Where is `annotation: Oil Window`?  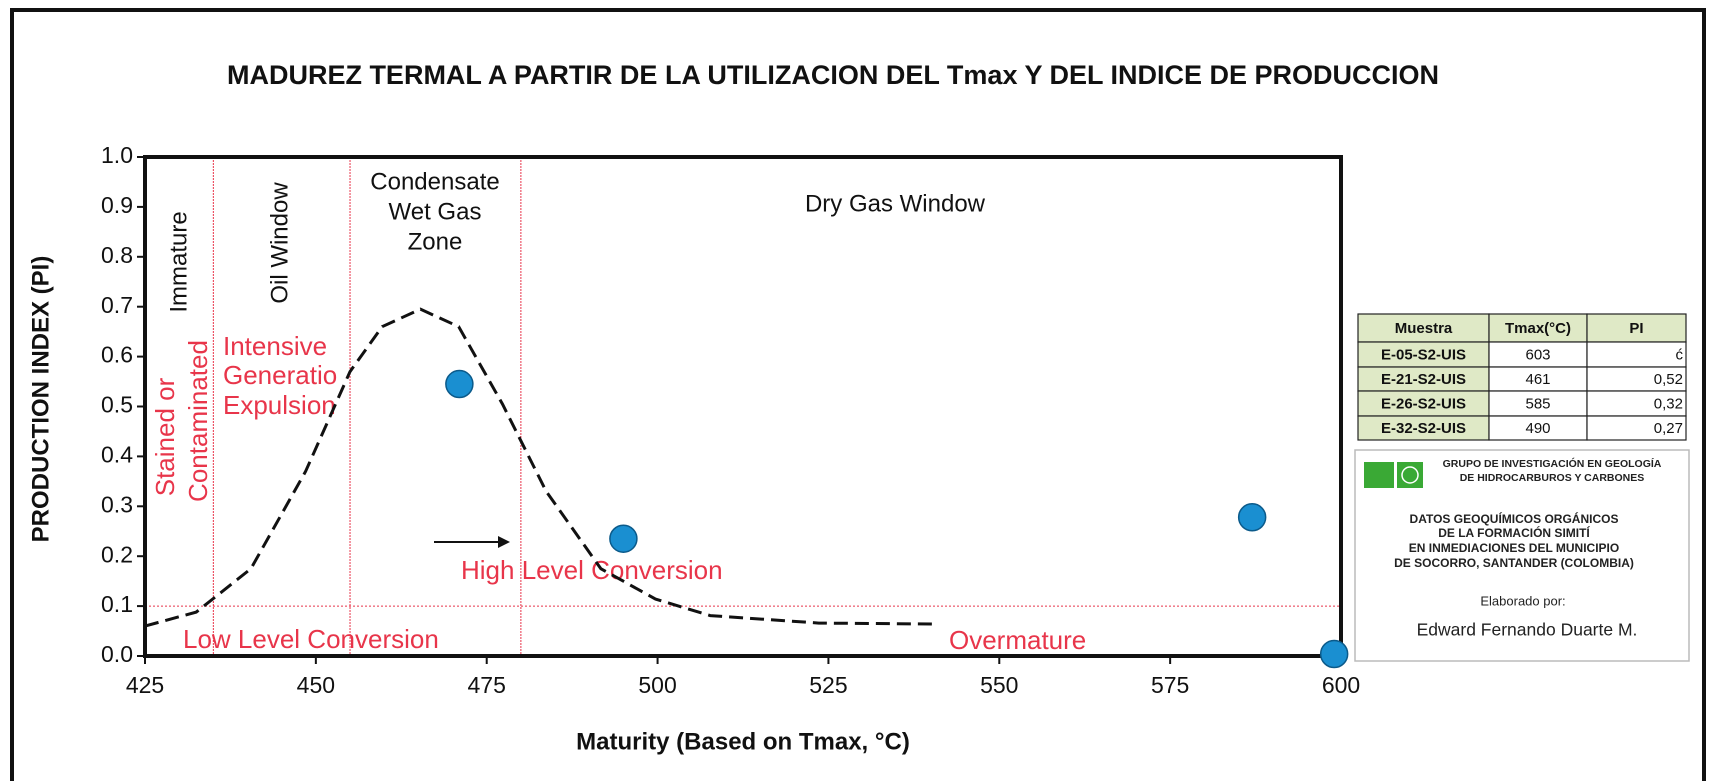 annotation: Oil Window is located at coordinates (279, 243).